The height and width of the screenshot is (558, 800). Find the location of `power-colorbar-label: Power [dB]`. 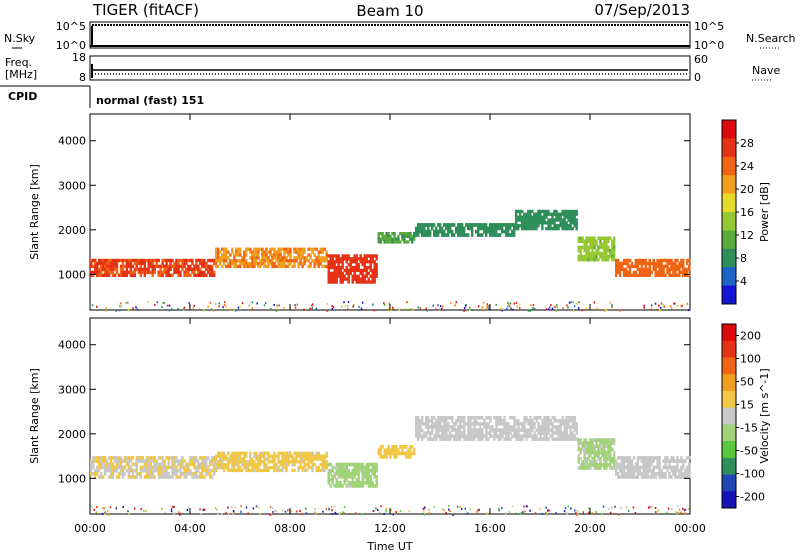

power-colorbar-label: Power [dB] is located at coordinates (764, 212).